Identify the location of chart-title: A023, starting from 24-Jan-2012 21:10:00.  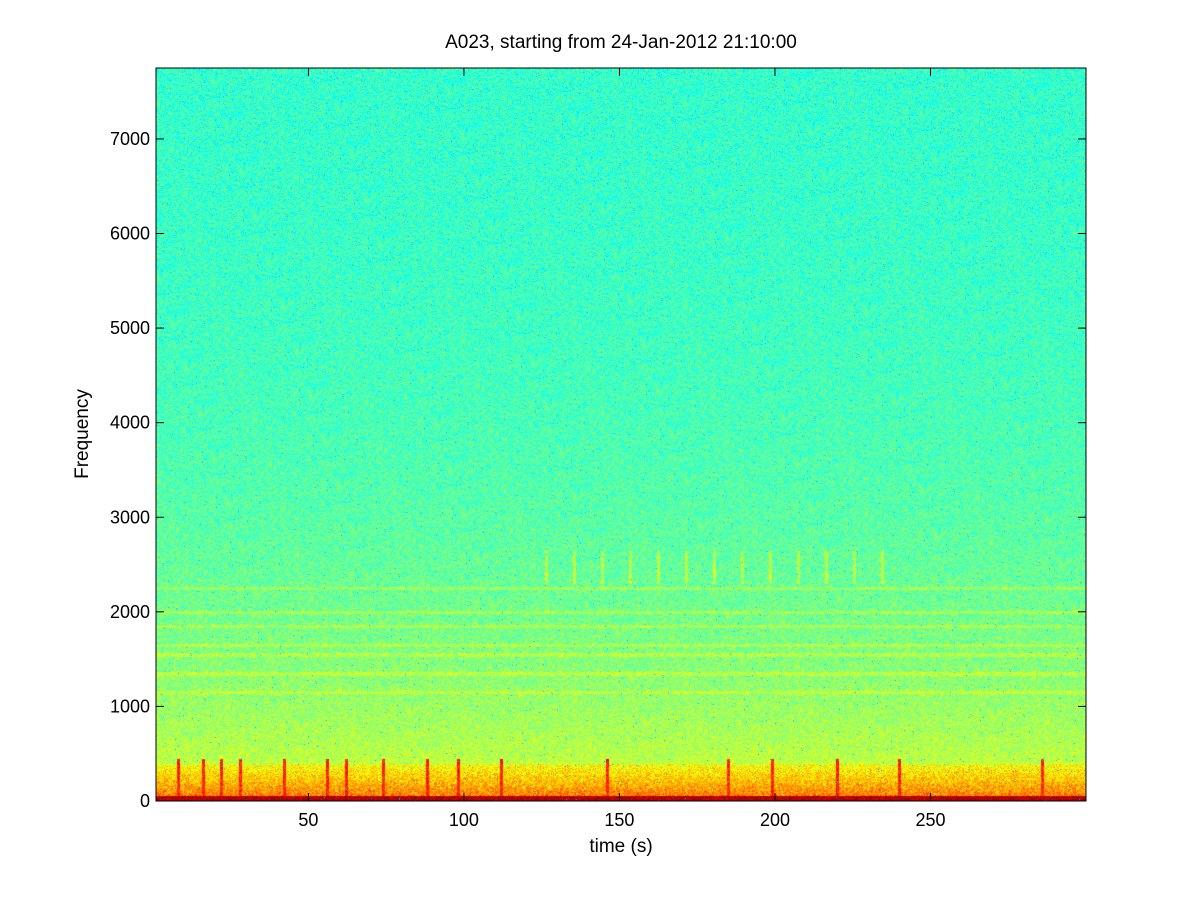
(621, 42).